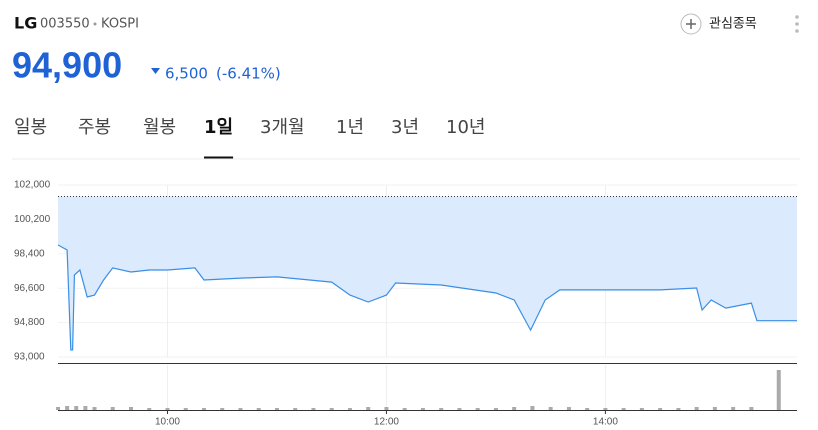 The height and width of the screenshot is (430, 818). What do you see at coordinates (29, 357) in the screenshot?
I see `y-tick-label: 93,000` at bounding box center [29, 357].